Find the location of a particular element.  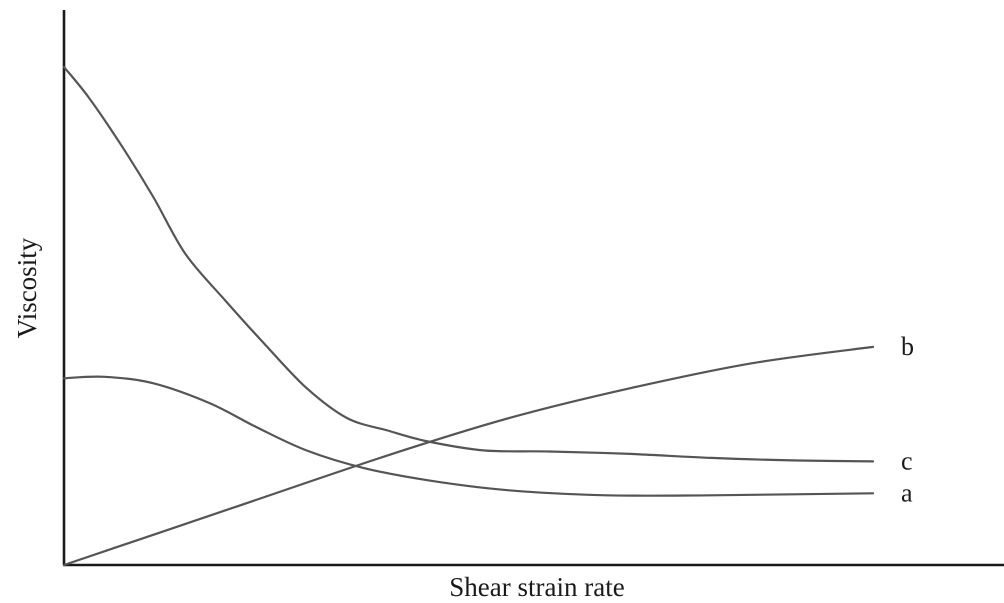

x-axis-label: Shear strain rate is located at coordinates (536, 587).